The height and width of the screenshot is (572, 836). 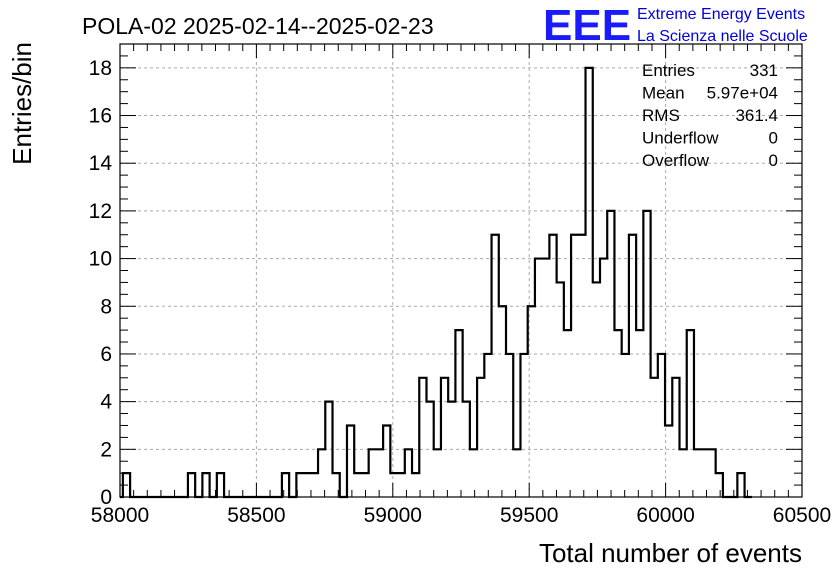 I want to click on chart-title: POLA-02 2025-02-14--2025-02-23, so click(x=258, y=26).